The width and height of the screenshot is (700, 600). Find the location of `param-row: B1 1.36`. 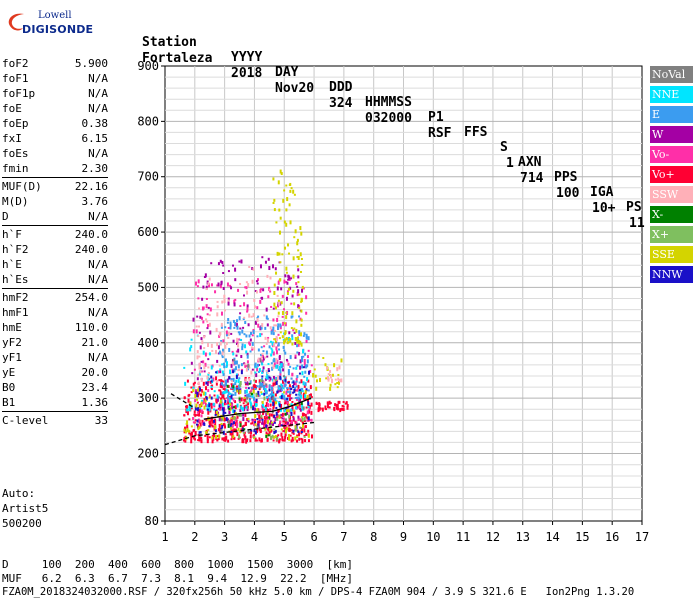

param-row: B1 1.36 is located at coordinates (55, 402).